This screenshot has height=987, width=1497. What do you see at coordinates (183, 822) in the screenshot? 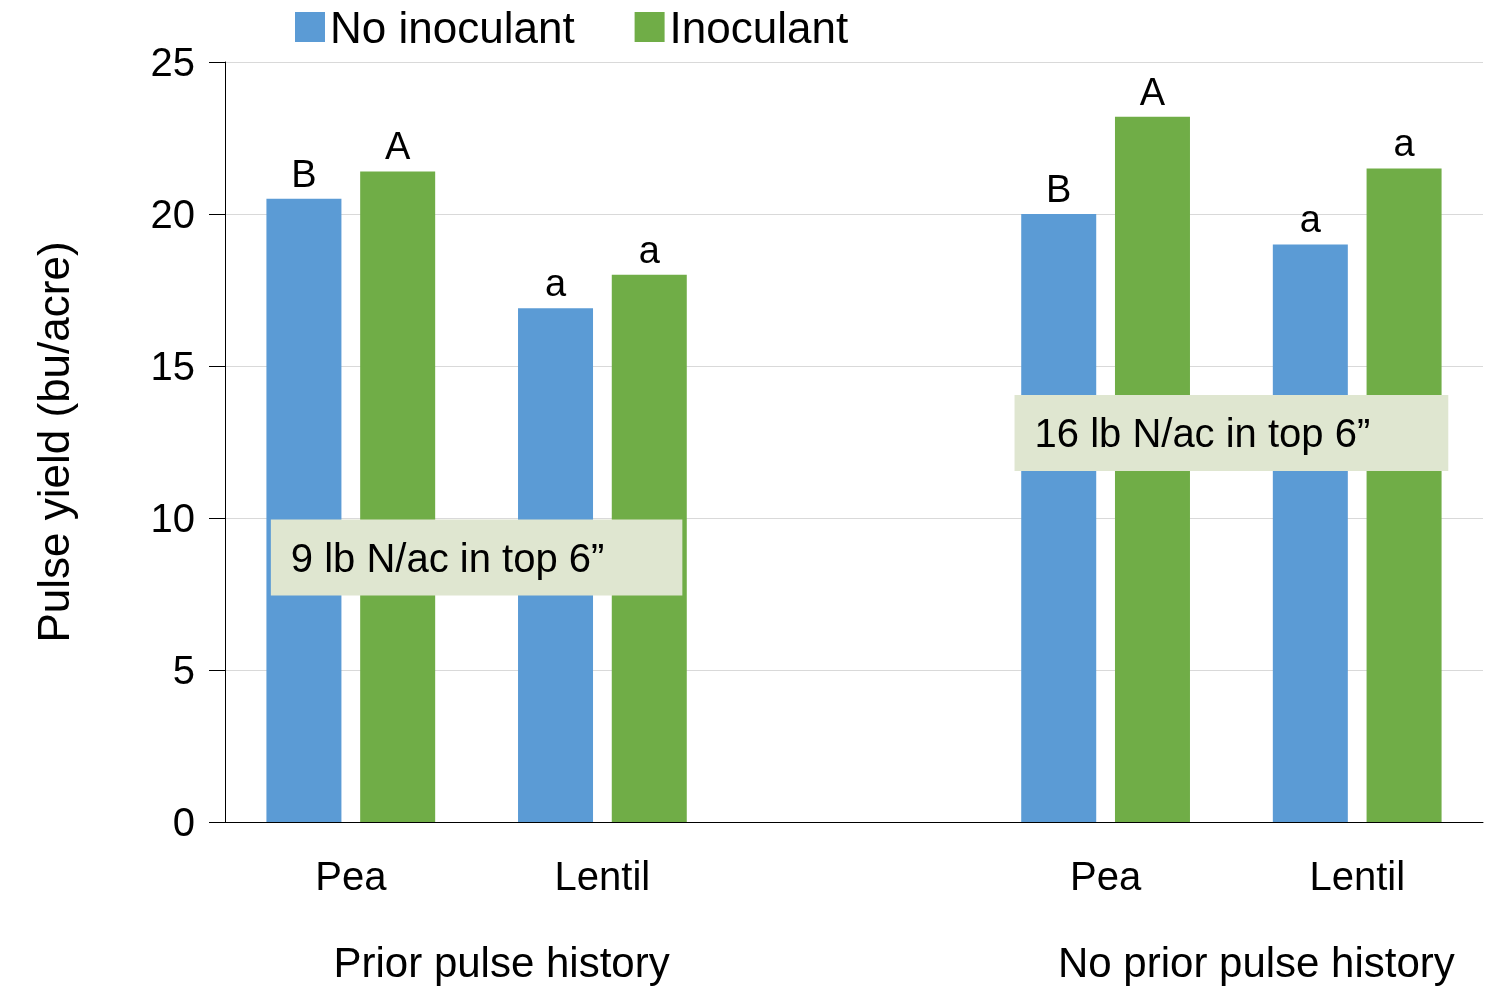
I see `y-tick-label: 0` at bounding box center [183, 822].